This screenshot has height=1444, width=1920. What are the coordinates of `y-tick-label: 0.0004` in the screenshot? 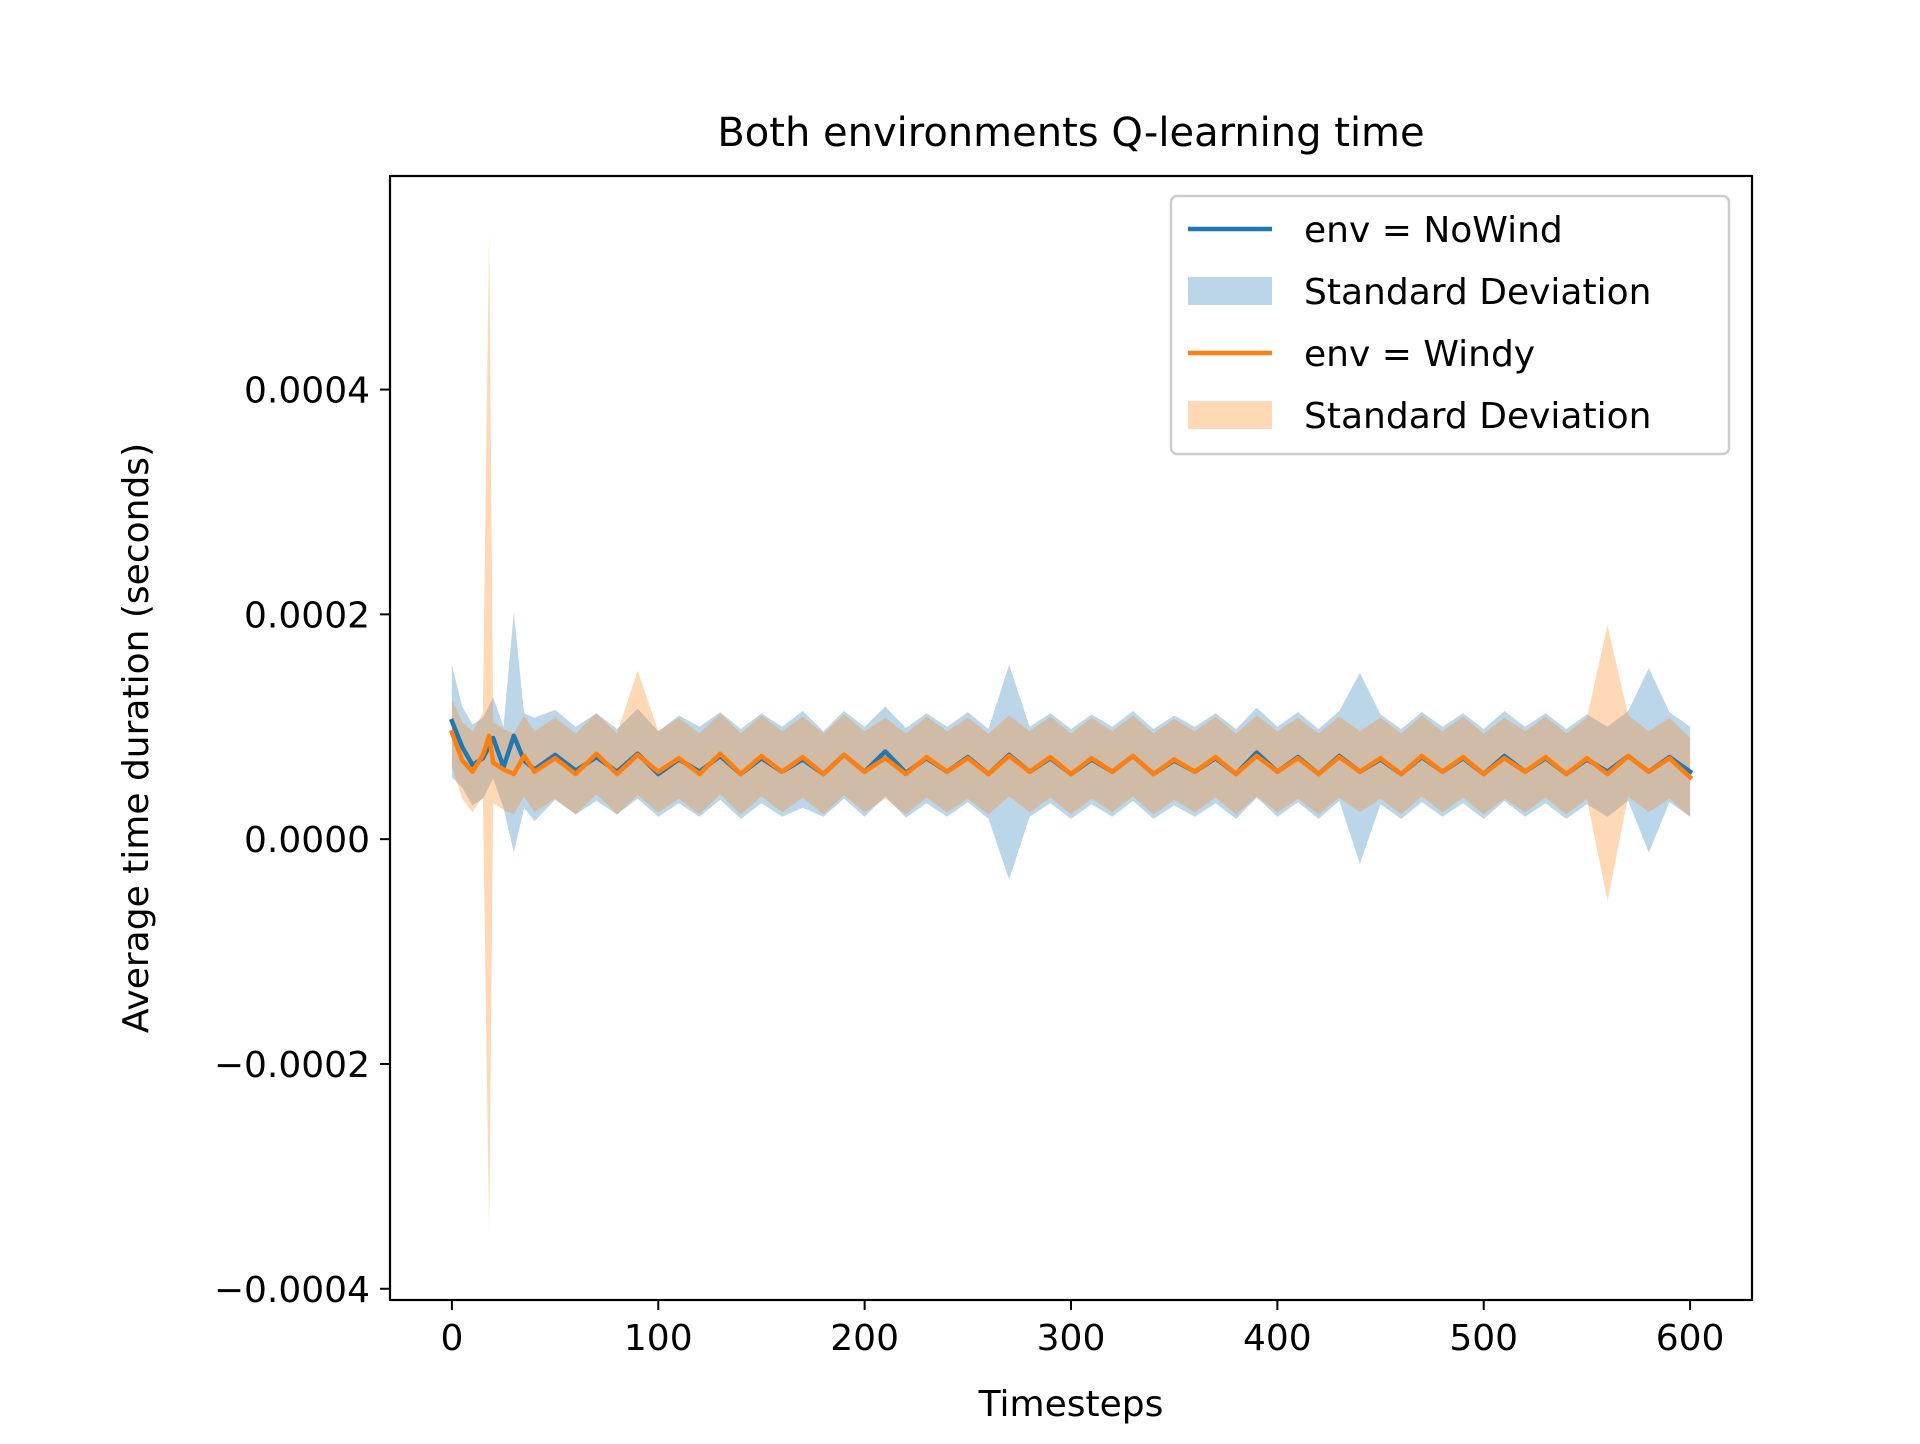 It's located at (307, 391).